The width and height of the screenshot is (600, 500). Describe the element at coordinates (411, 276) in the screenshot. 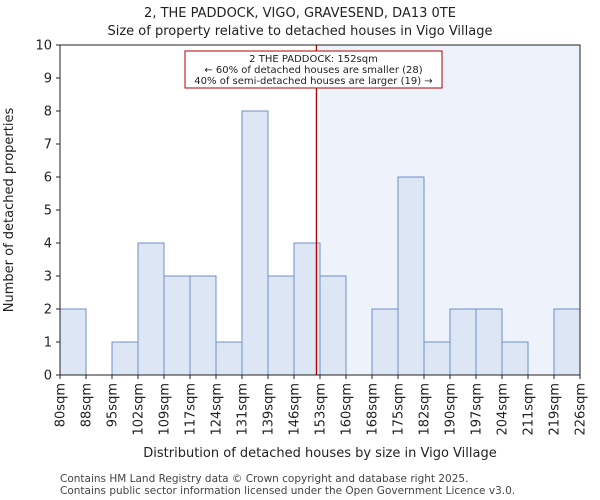

I see `bar-175sqm` at that location.